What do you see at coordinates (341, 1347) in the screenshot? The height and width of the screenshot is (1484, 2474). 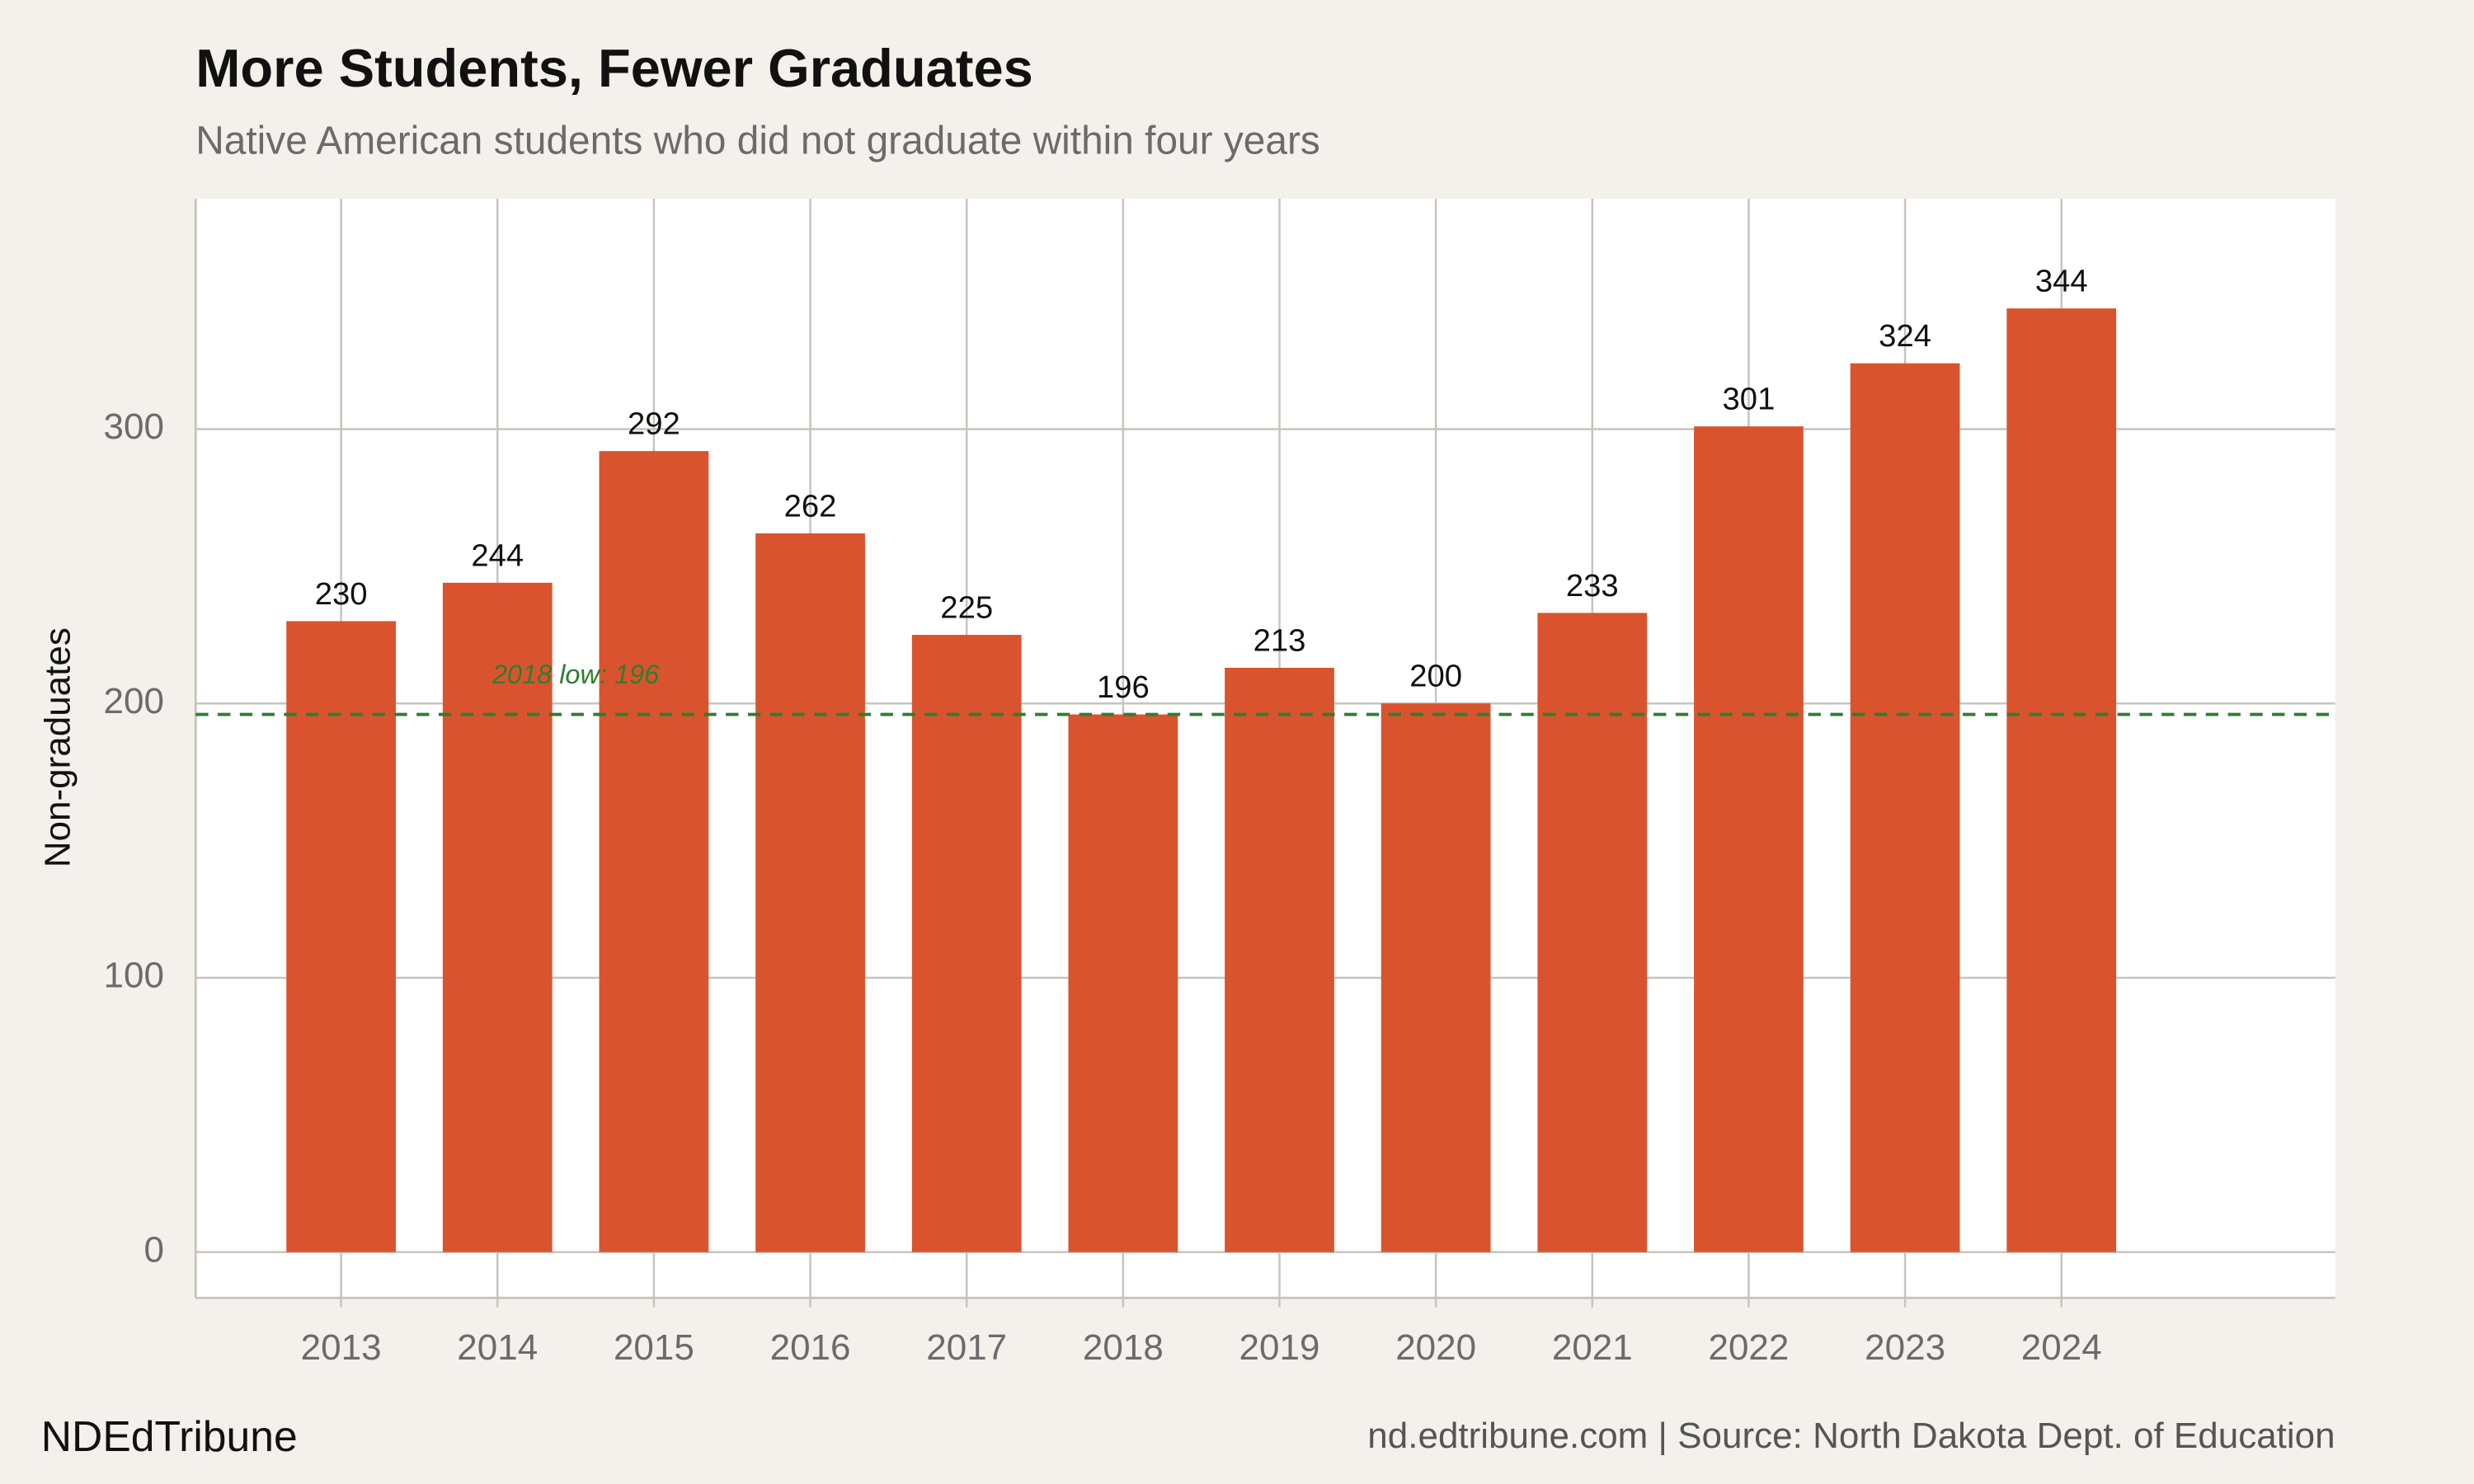 I see `x-tick-label: 2013` at bounding box center [341, 1347].